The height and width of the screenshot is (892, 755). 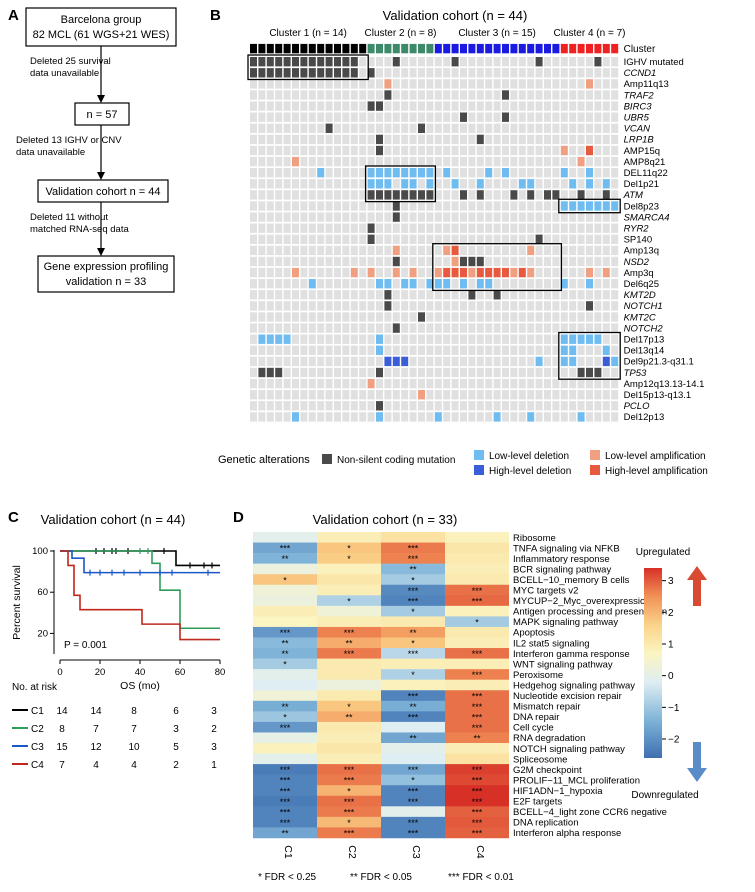 I want to click on pathway-label: DNA repair, so click(x=536, y=717).